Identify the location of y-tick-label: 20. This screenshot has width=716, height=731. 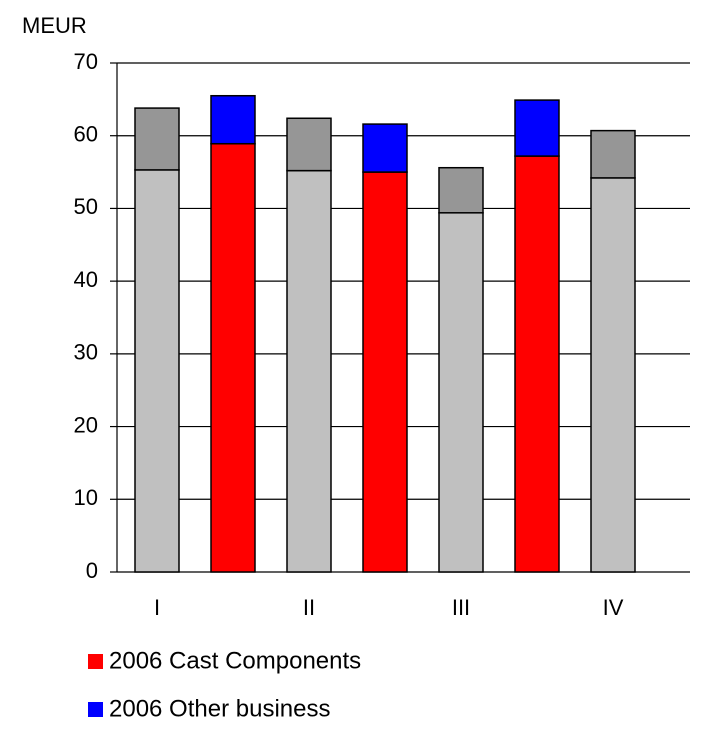
(86, 424).